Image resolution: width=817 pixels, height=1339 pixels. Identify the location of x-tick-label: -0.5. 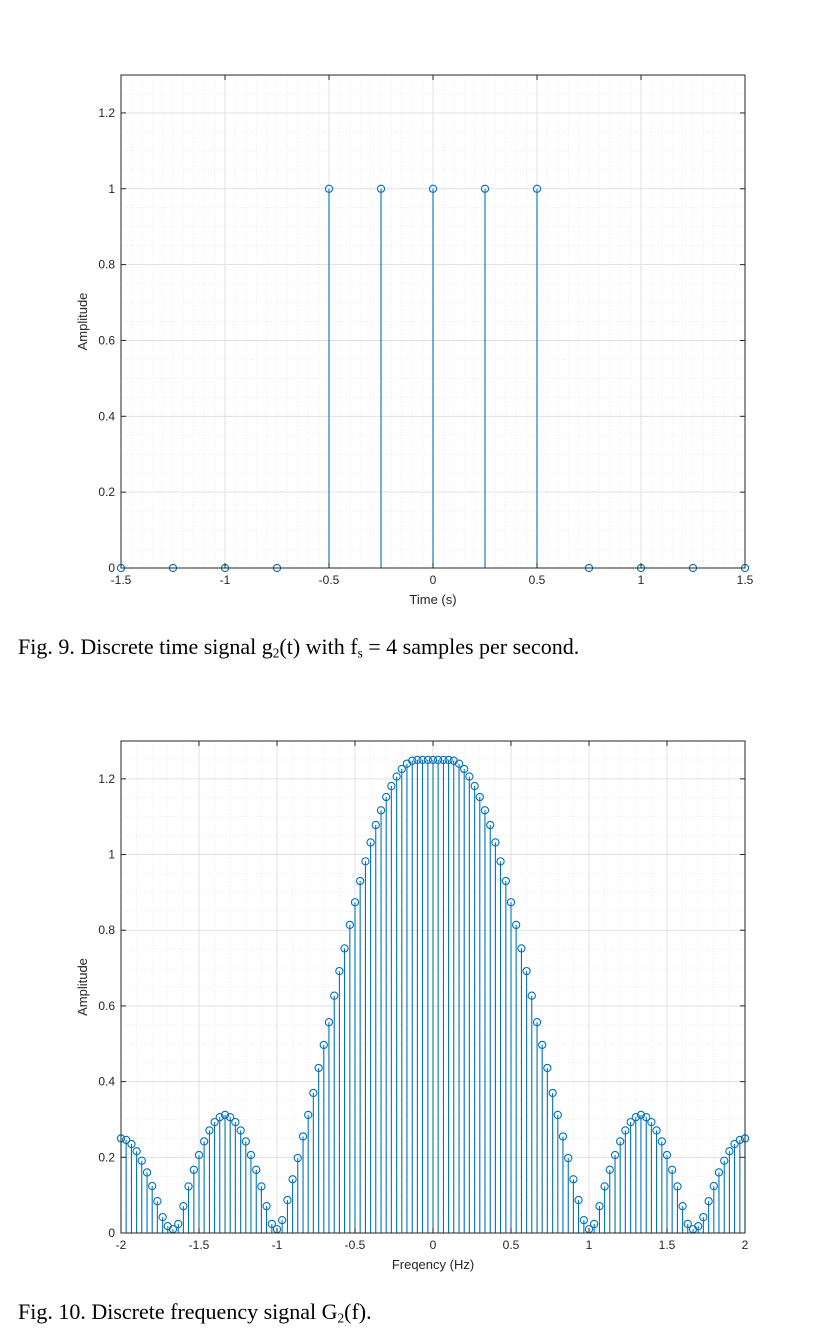
(355, 1245).